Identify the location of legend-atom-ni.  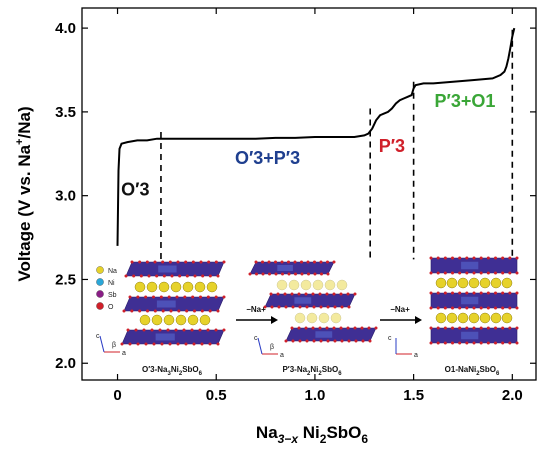
(100, 282).